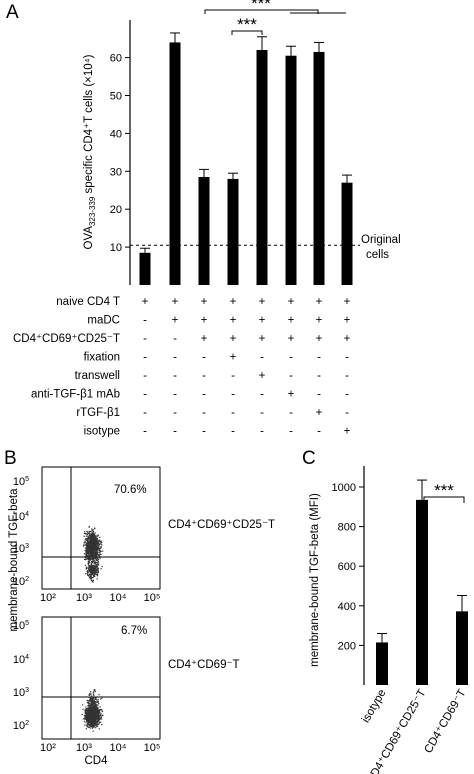 This screenshot has width=474, height=774. I want to click on panel-a-bar, so click(233, 231).